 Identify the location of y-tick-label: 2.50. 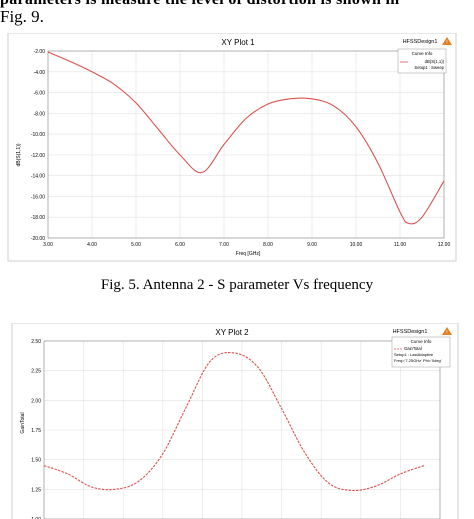
(36, 342).